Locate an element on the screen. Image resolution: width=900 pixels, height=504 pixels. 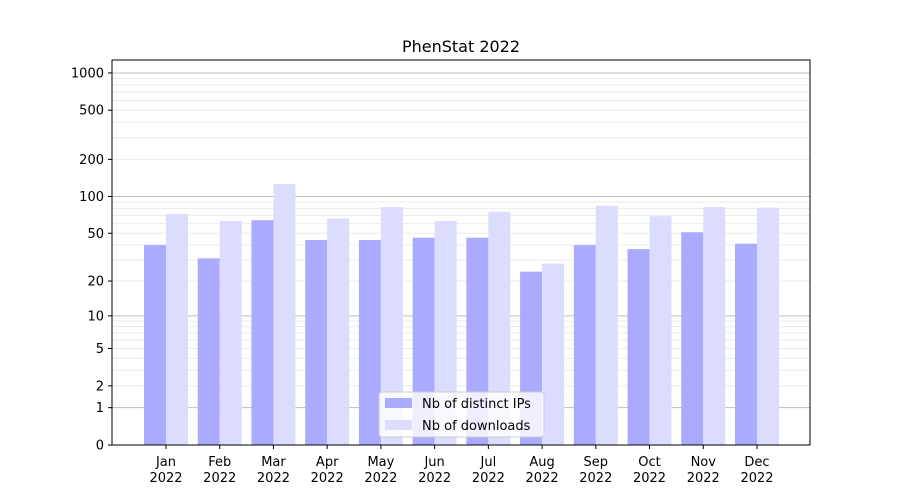
x-tick-label-month: Jun is located at coordinates (433, 462).